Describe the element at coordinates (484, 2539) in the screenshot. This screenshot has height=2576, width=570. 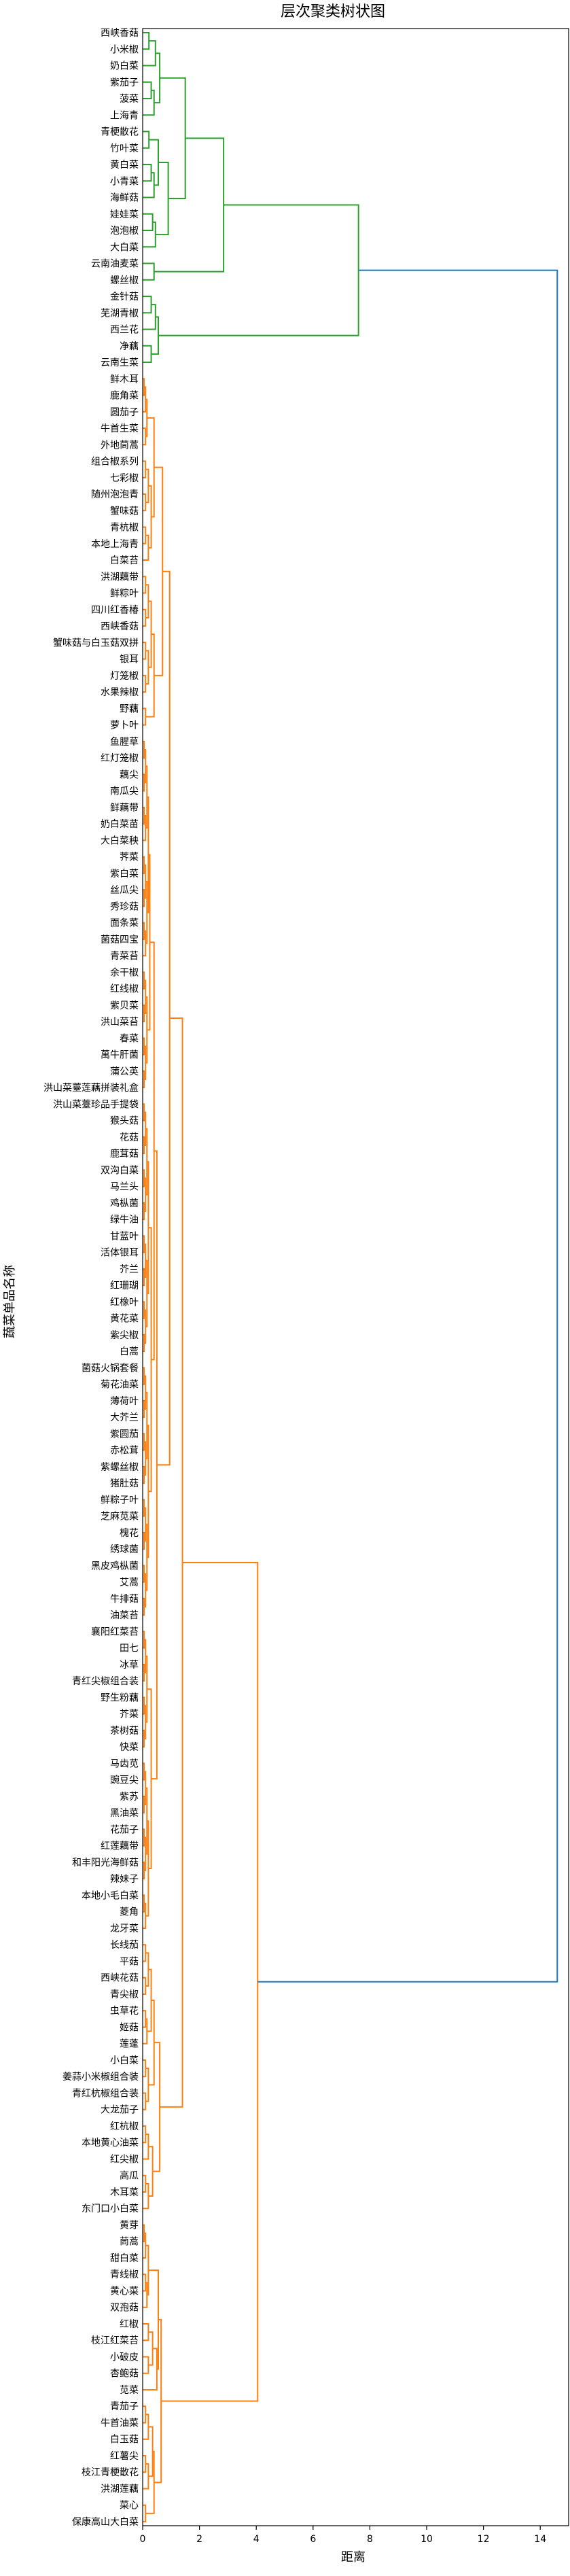
I see `x-tick-label: 12` at that location.